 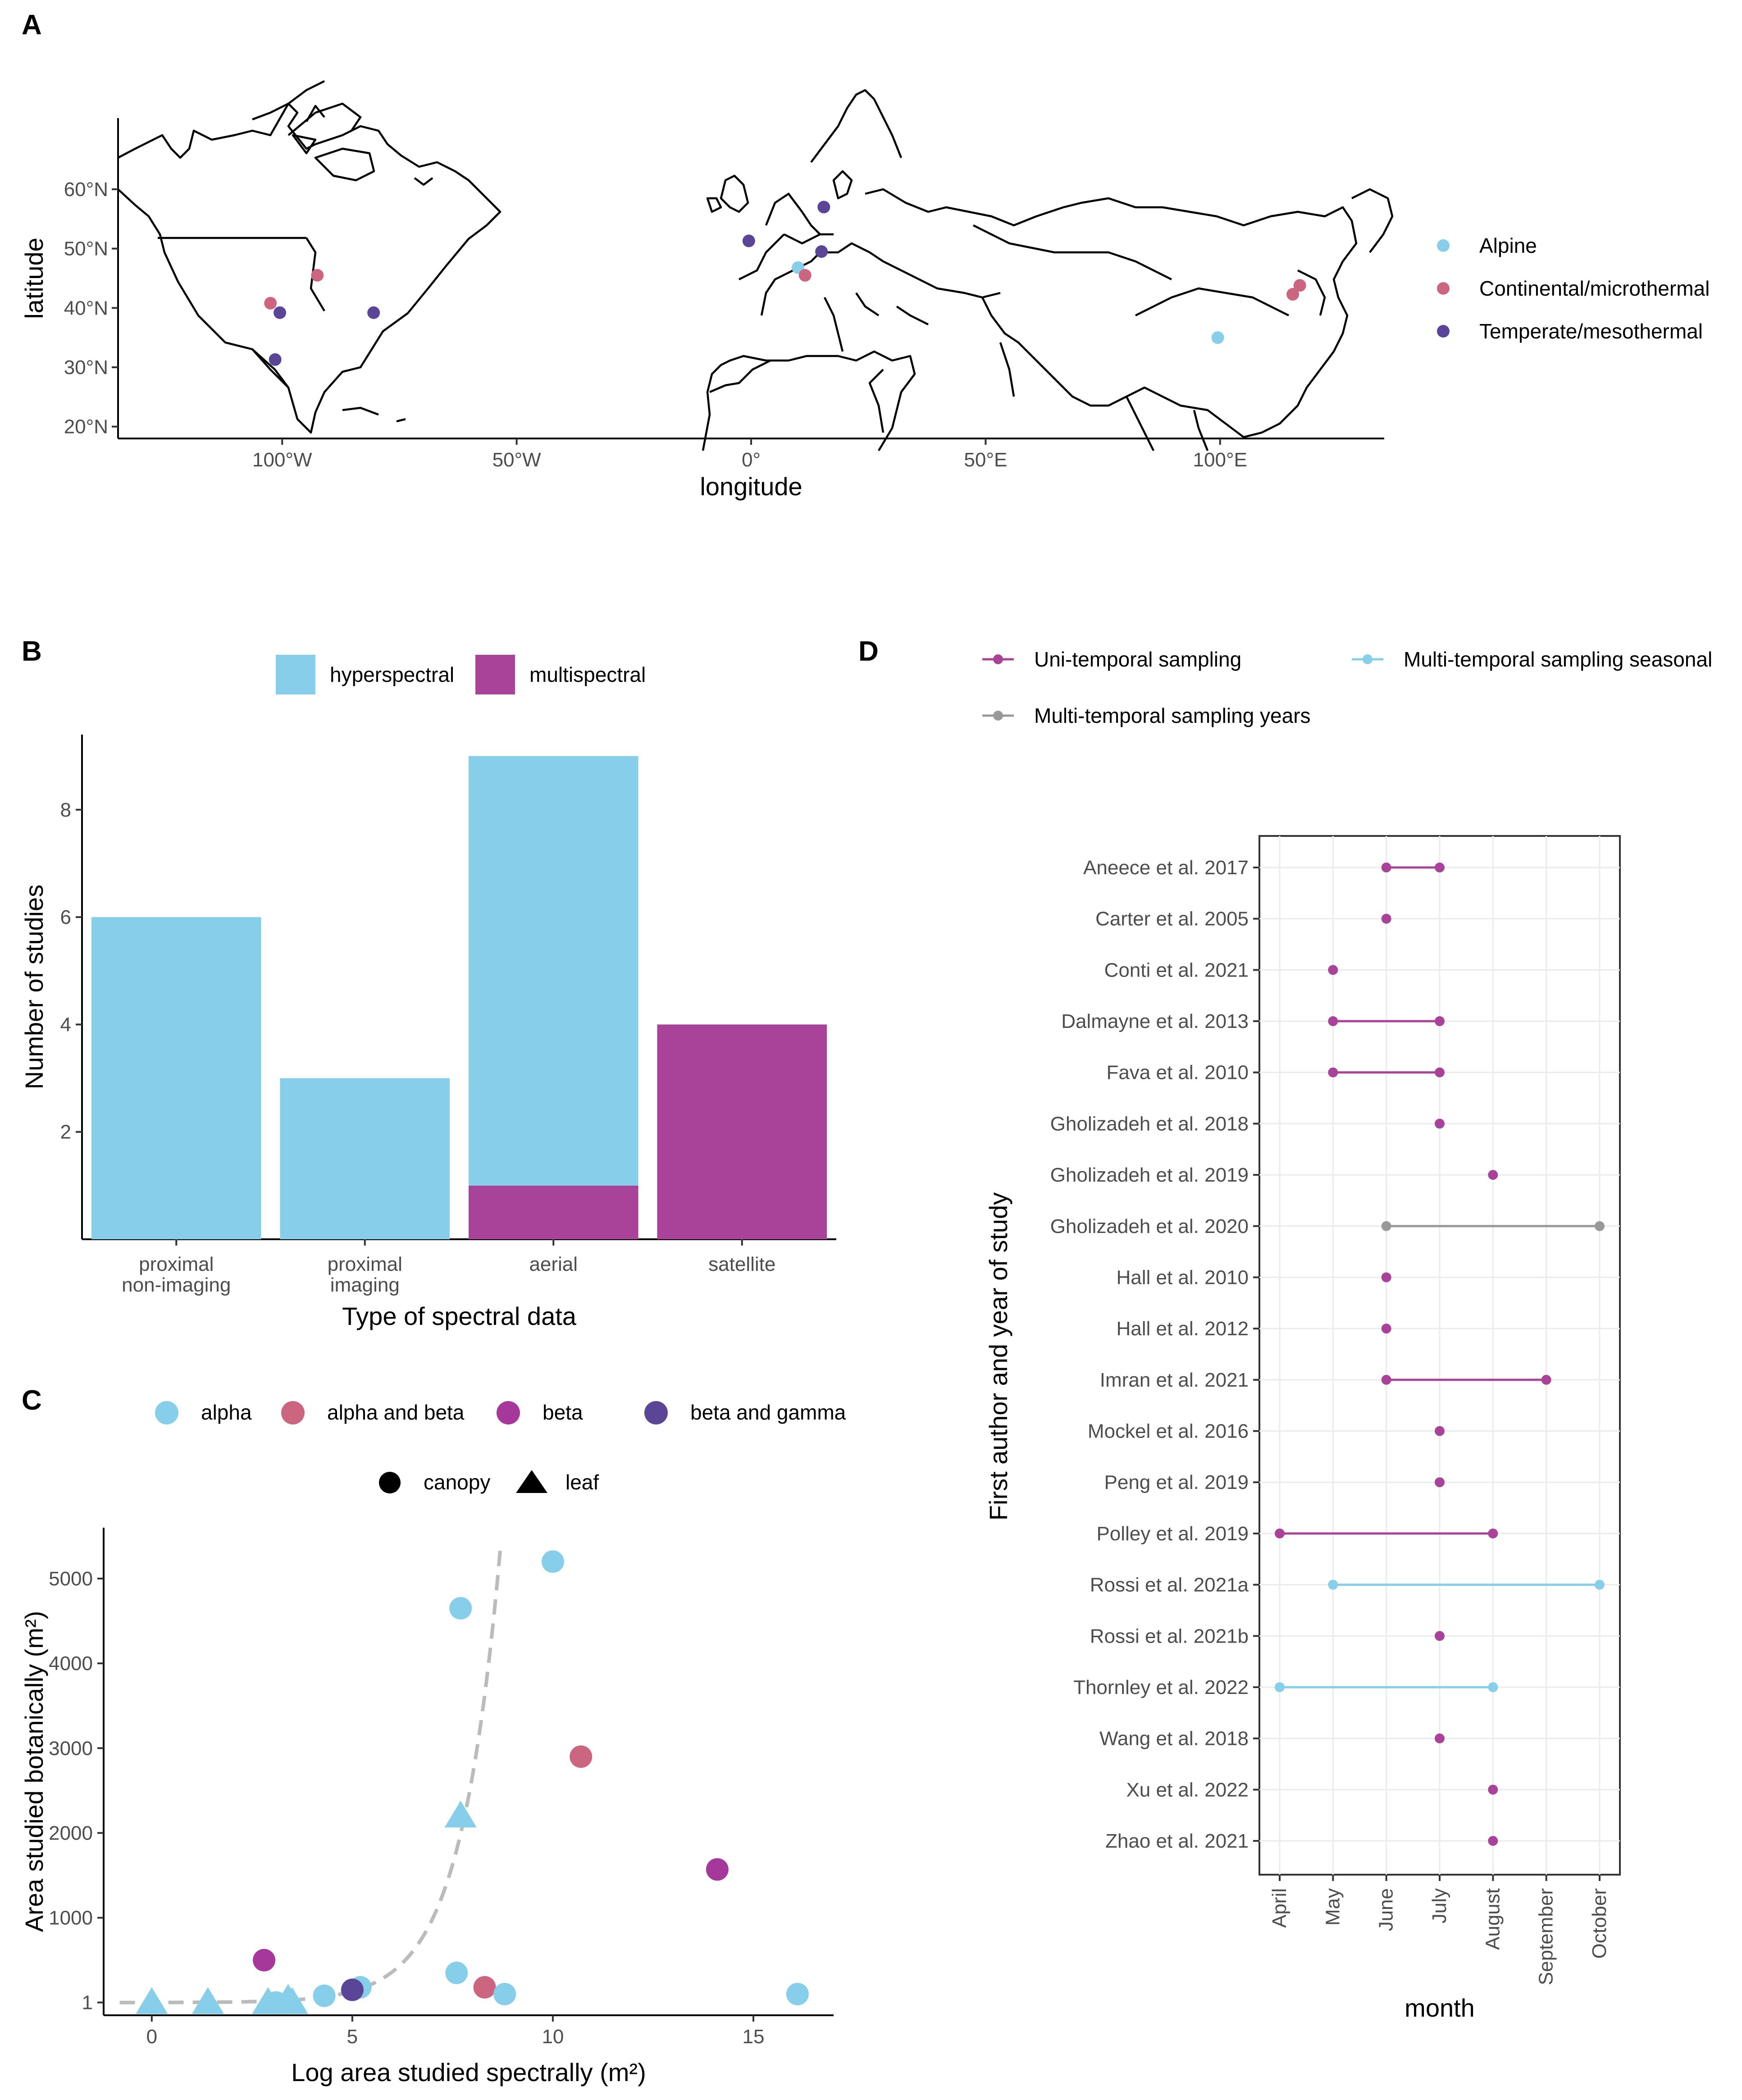 I want to click on bar-x-tick-label: non-imaging, so click(x=176, y=1285).